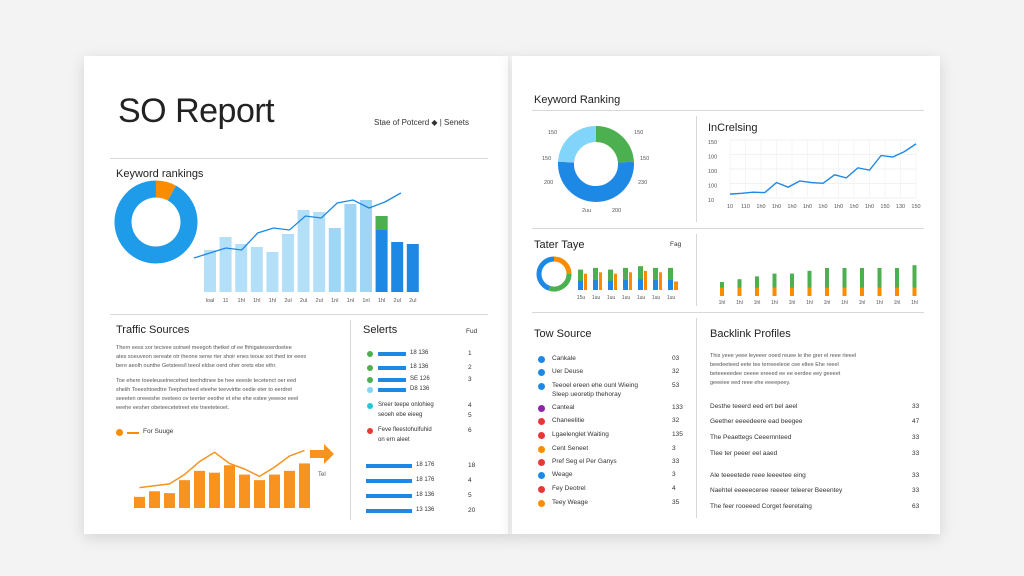 Image resolution: width=1024 pixels, height=576 pixels. Describe the element at coordinates (546, 159) in the screenshot. I see `donut-tick-label: 150` at that location.